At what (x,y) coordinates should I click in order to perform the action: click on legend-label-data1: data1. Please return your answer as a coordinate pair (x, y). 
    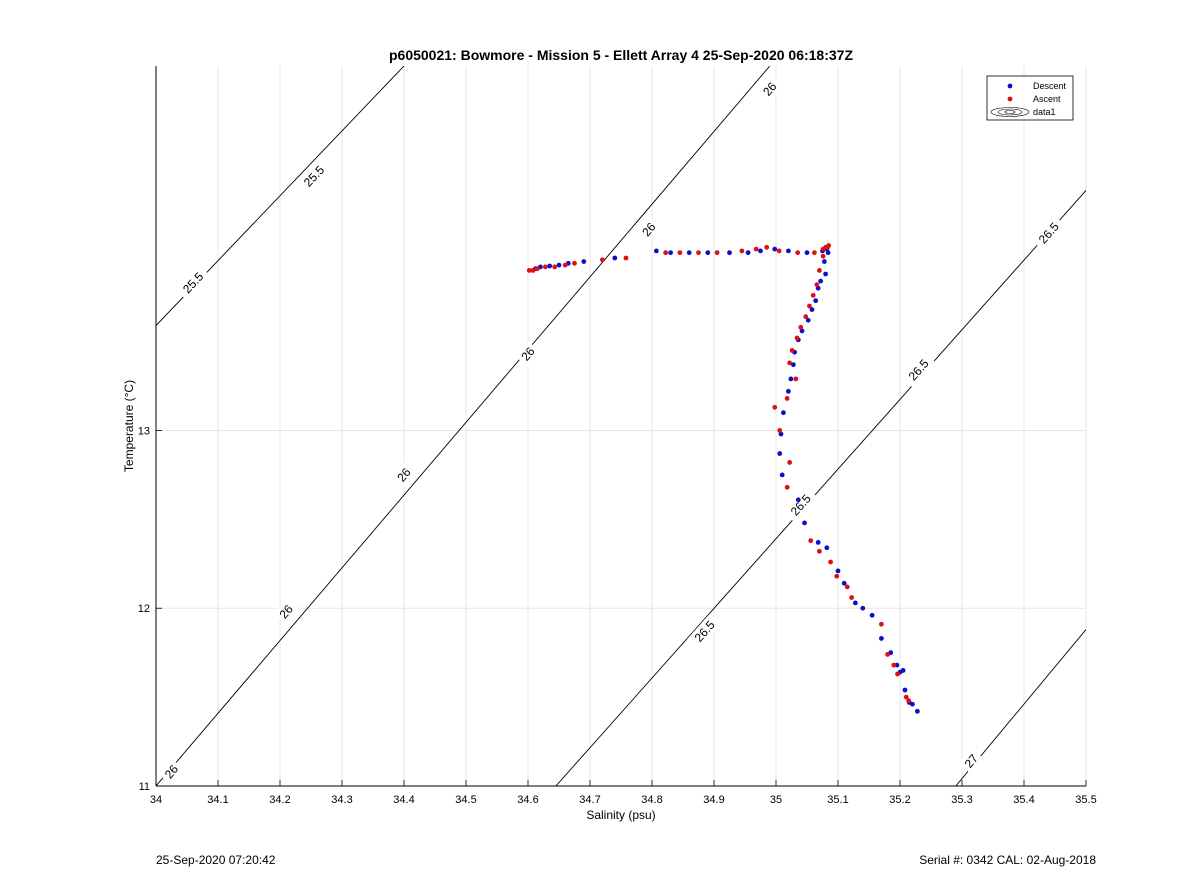
    Looking at the image, I should click on (1044, 112).